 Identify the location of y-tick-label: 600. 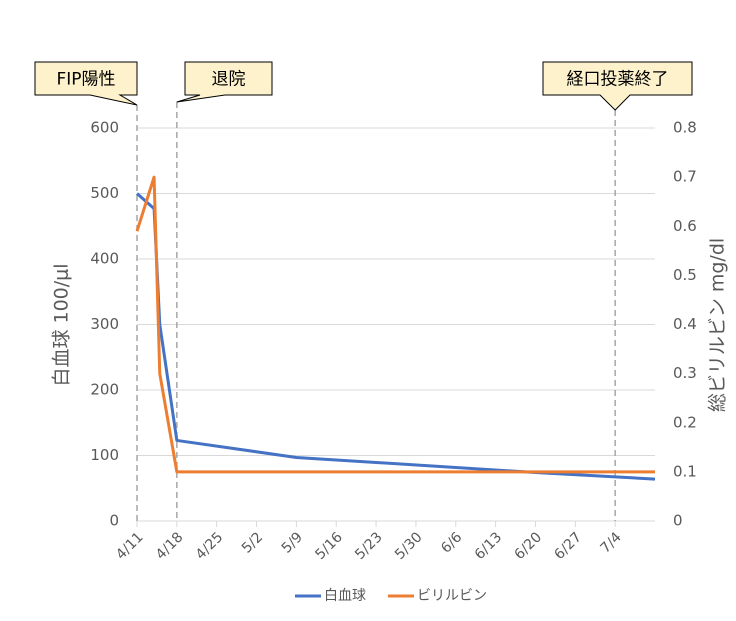
(104, 128).